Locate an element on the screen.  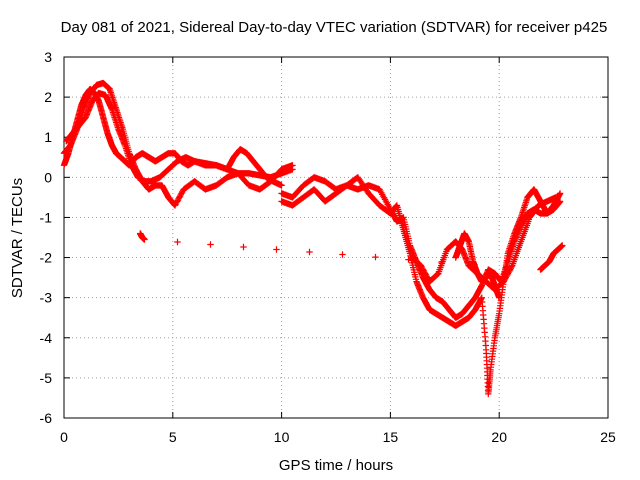
series-track-h is located at coordinates (351, 251).